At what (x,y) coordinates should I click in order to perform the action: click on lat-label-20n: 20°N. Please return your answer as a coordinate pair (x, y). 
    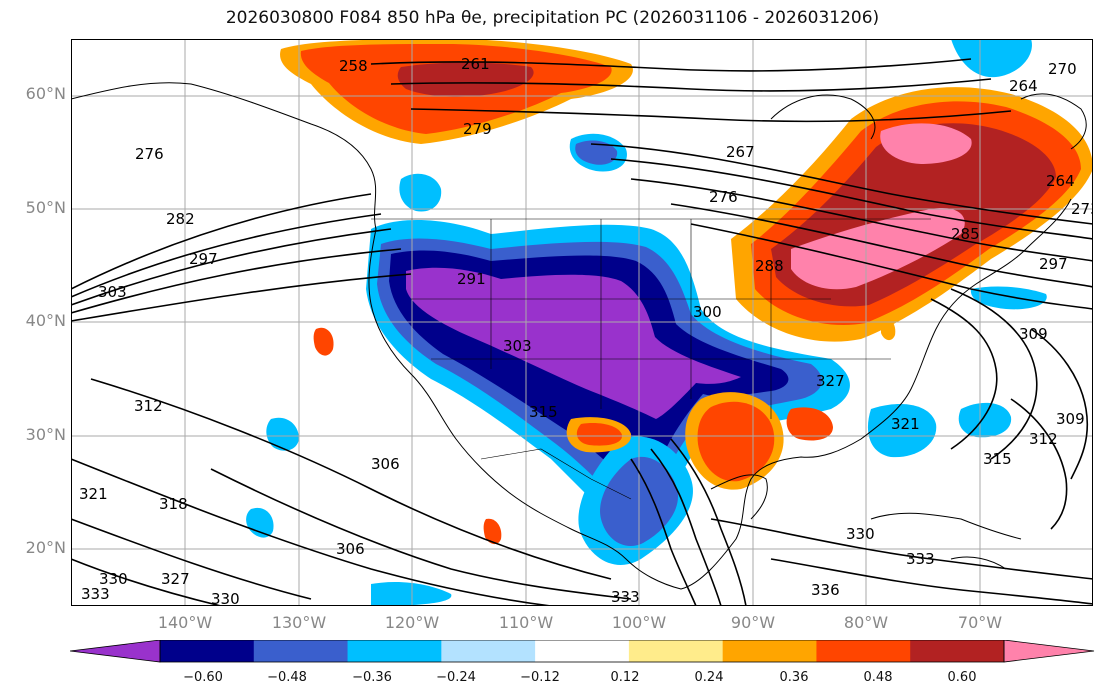
    Looking at the image, I should click on (45, 547).